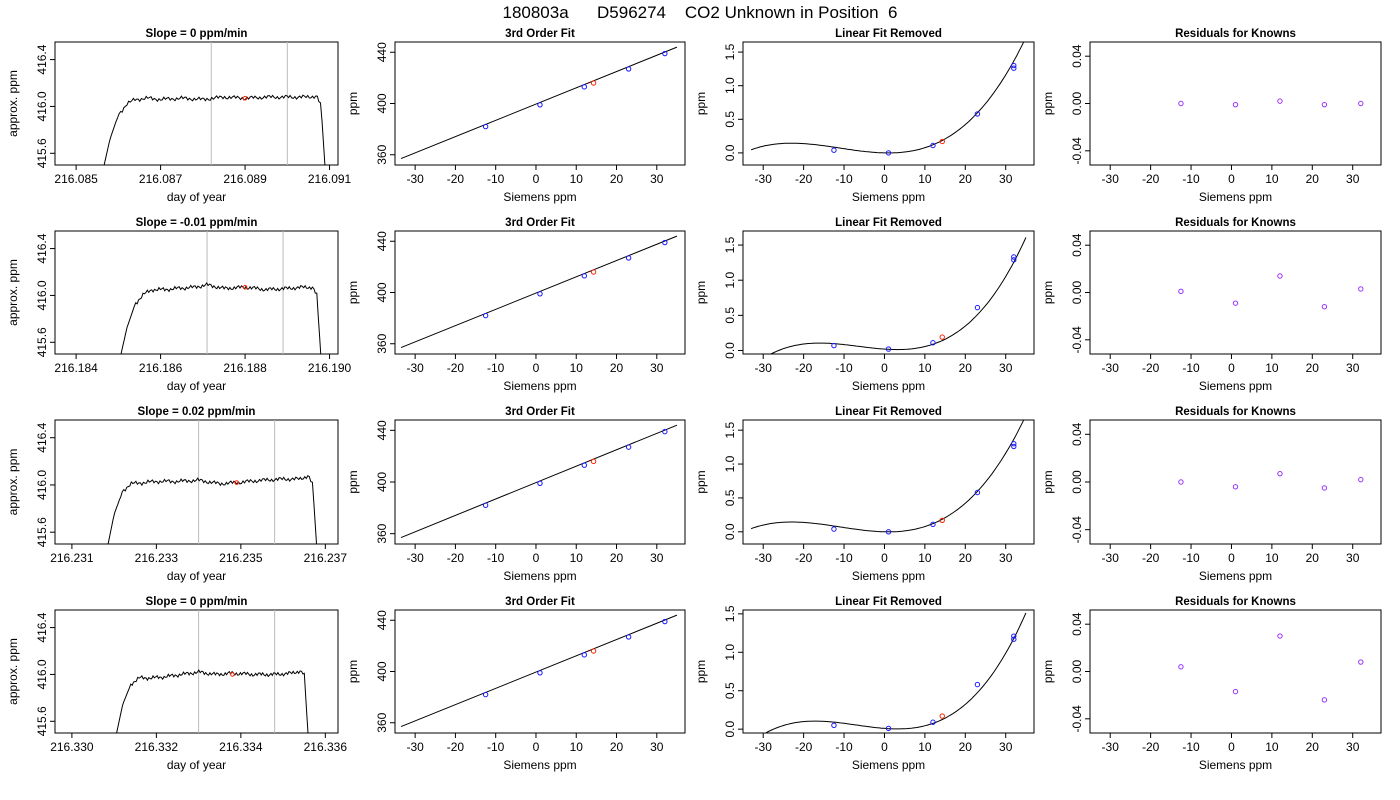 The height and width of the screenshot is (800, 1400). I want to click on y-tick-label: 0.0, so click(730, 350).